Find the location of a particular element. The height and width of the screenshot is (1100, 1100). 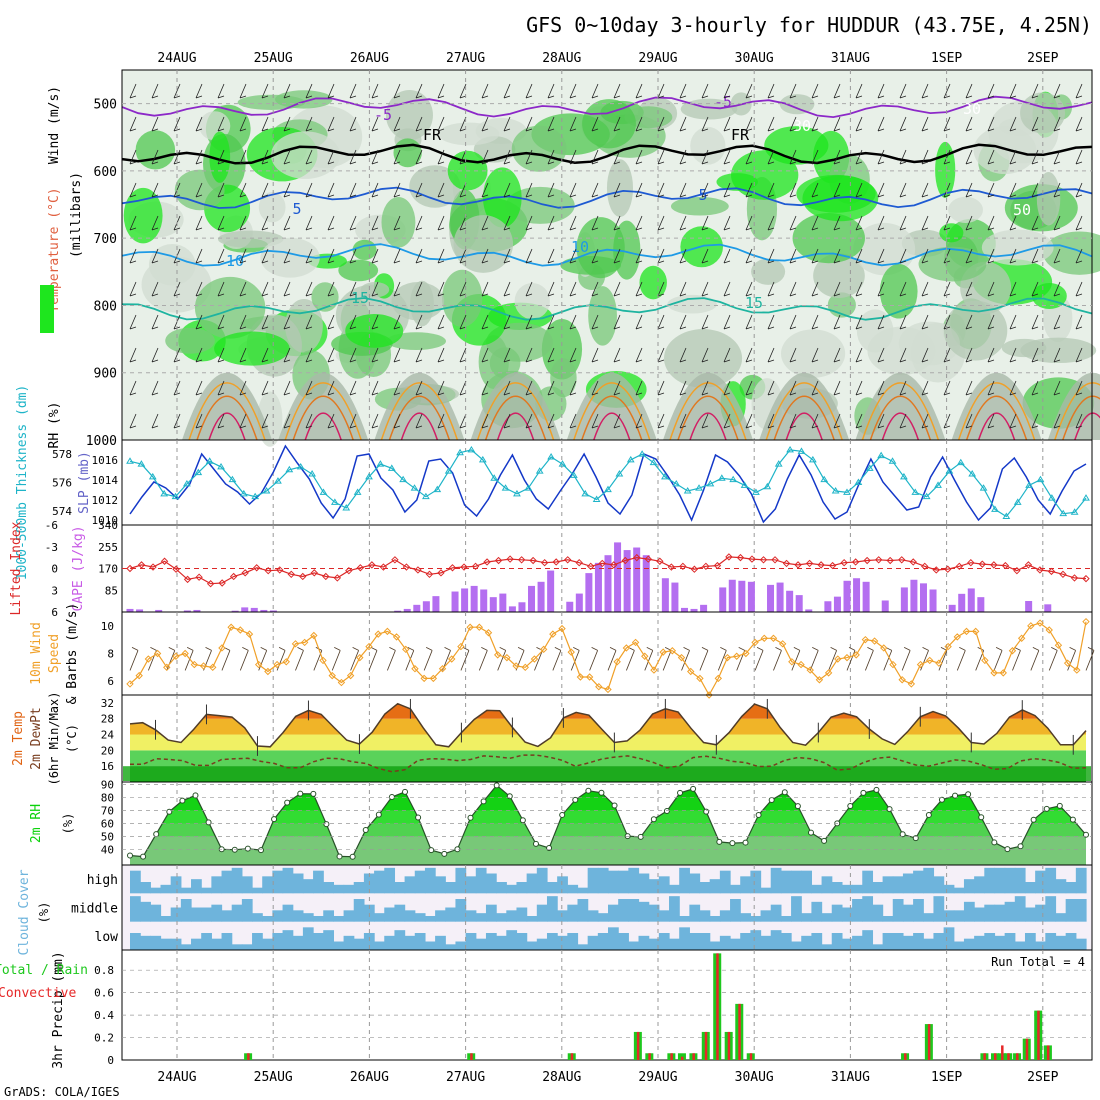

temp2m-label: 2m Temp is located at coordinates (18, 738).